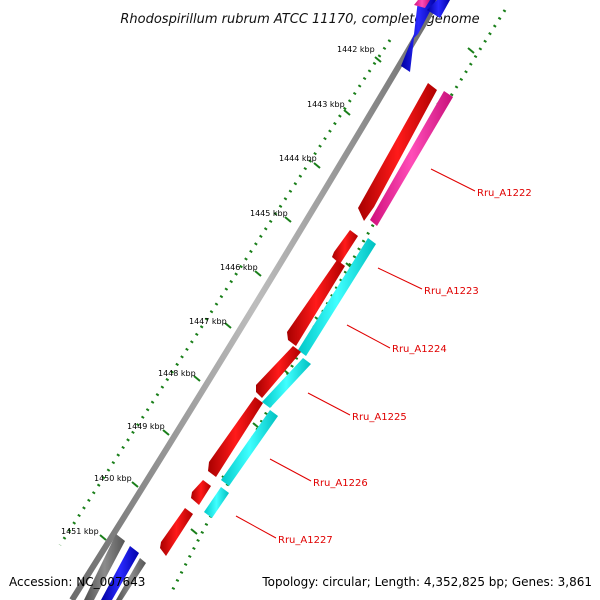 The height and width of the screenshot is (600, 600). What do you see at coordinates (379, 417) in the screenshot?
I see `gene-label: Rru_A1225` at bounding box center [379, 417].